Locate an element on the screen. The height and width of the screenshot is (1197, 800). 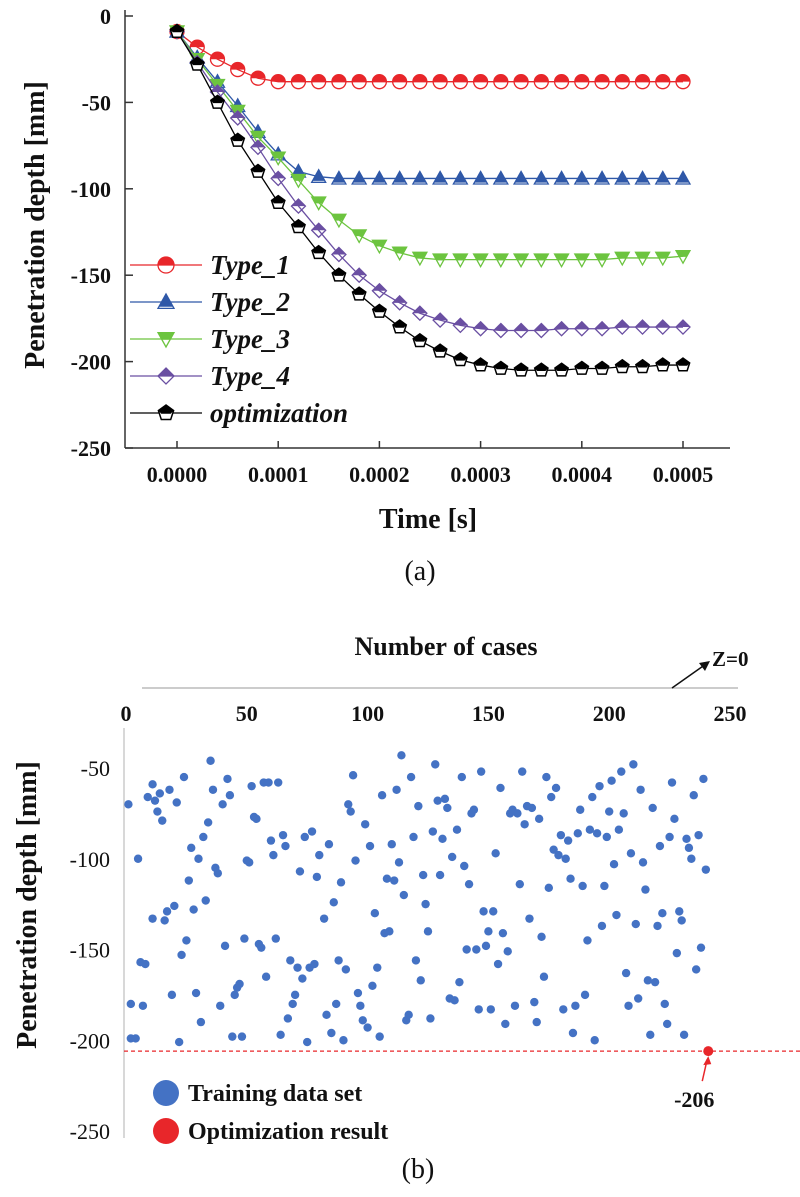
panel-b-y-tick-label: -150 is located at coordinates (90, 950).